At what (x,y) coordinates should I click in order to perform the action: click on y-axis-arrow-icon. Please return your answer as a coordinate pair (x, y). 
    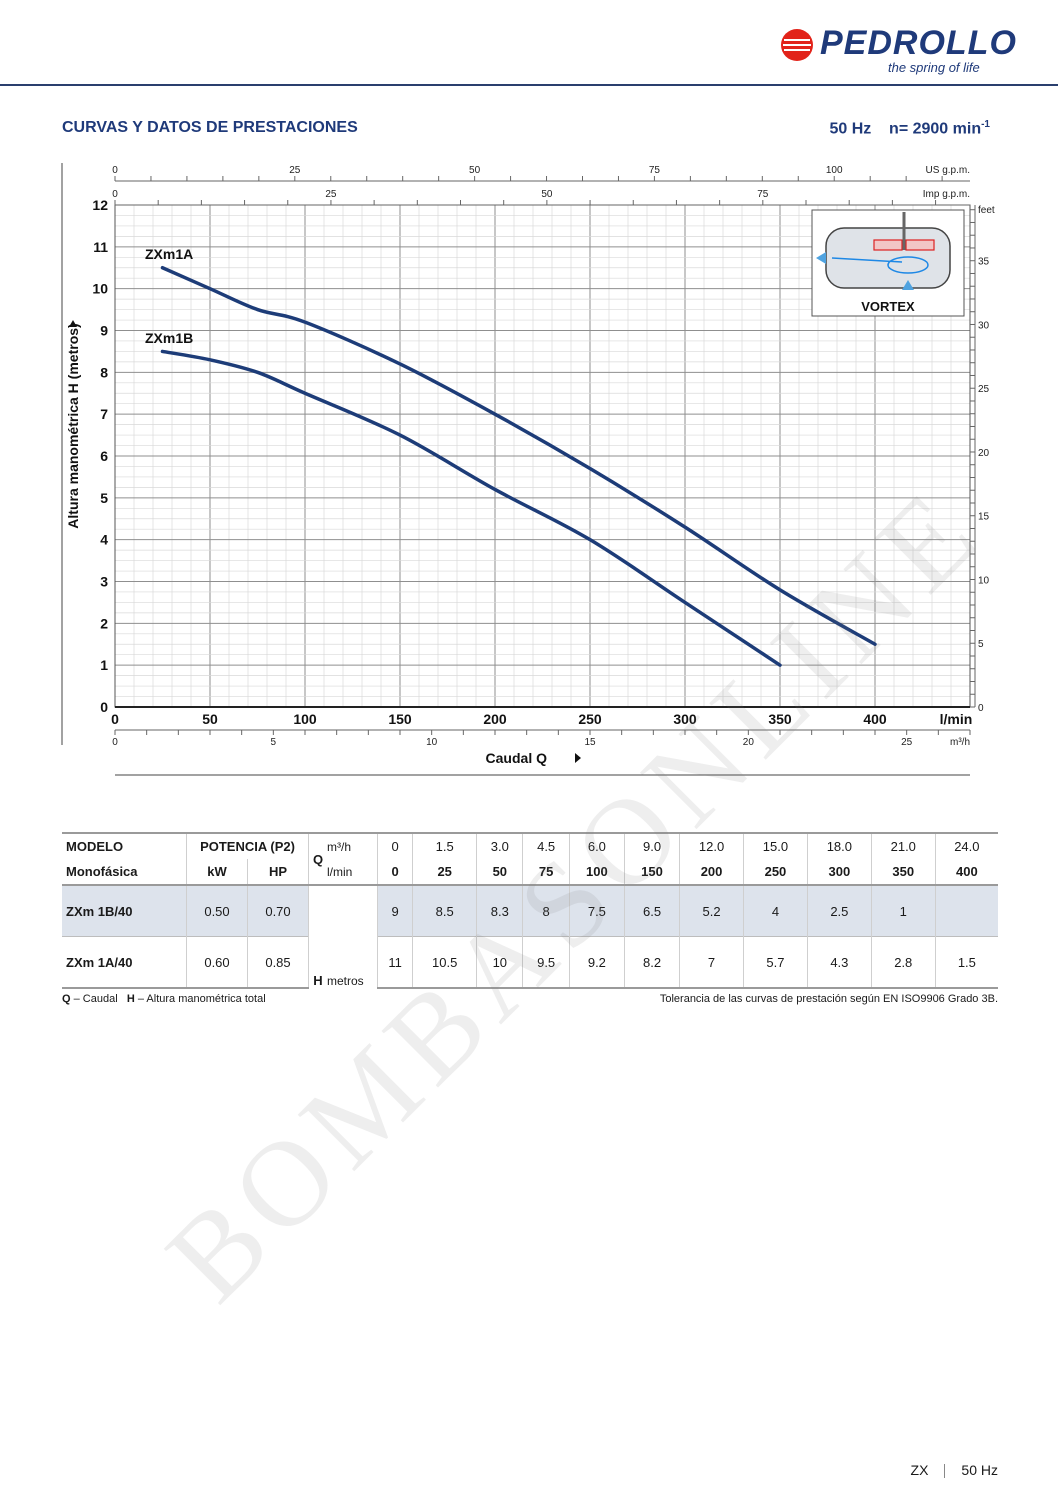
    Looking at the image, I should click on (73, 323).